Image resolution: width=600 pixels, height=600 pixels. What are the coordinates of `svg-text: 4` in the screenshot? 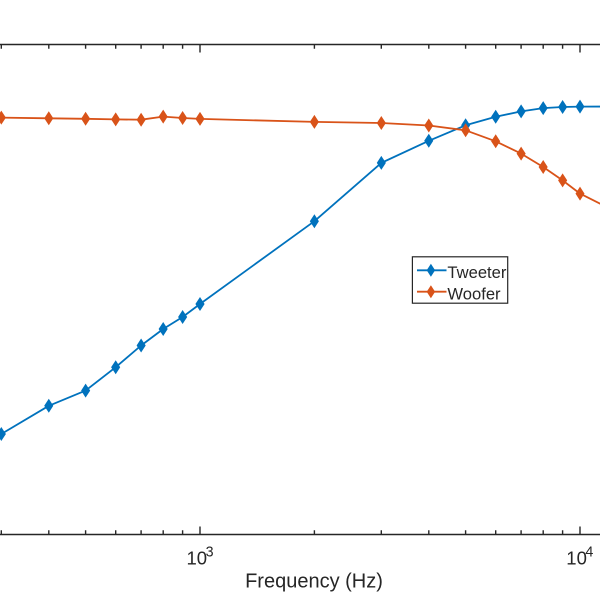 It's located at (589, 552).